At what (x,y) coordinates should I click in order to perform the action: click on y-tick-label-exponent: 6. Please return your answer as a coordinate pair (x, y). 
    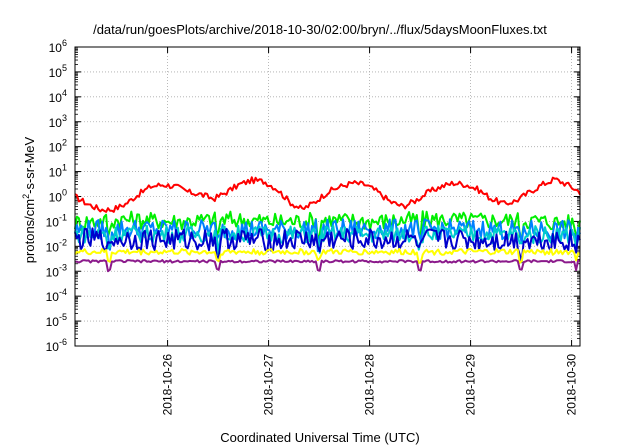
    Looking at the image, I should click on (64, 43).